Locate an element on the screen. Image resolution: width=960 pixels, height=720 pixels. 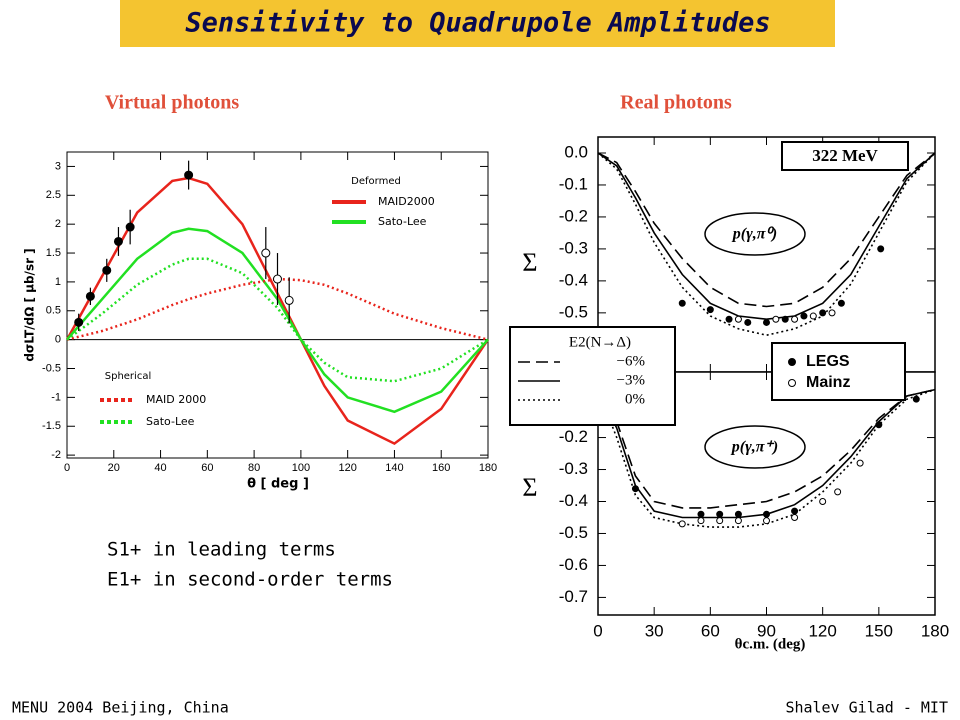
footer-left: MENU 2004 Beijing, China is located at coordinates (120, 708).